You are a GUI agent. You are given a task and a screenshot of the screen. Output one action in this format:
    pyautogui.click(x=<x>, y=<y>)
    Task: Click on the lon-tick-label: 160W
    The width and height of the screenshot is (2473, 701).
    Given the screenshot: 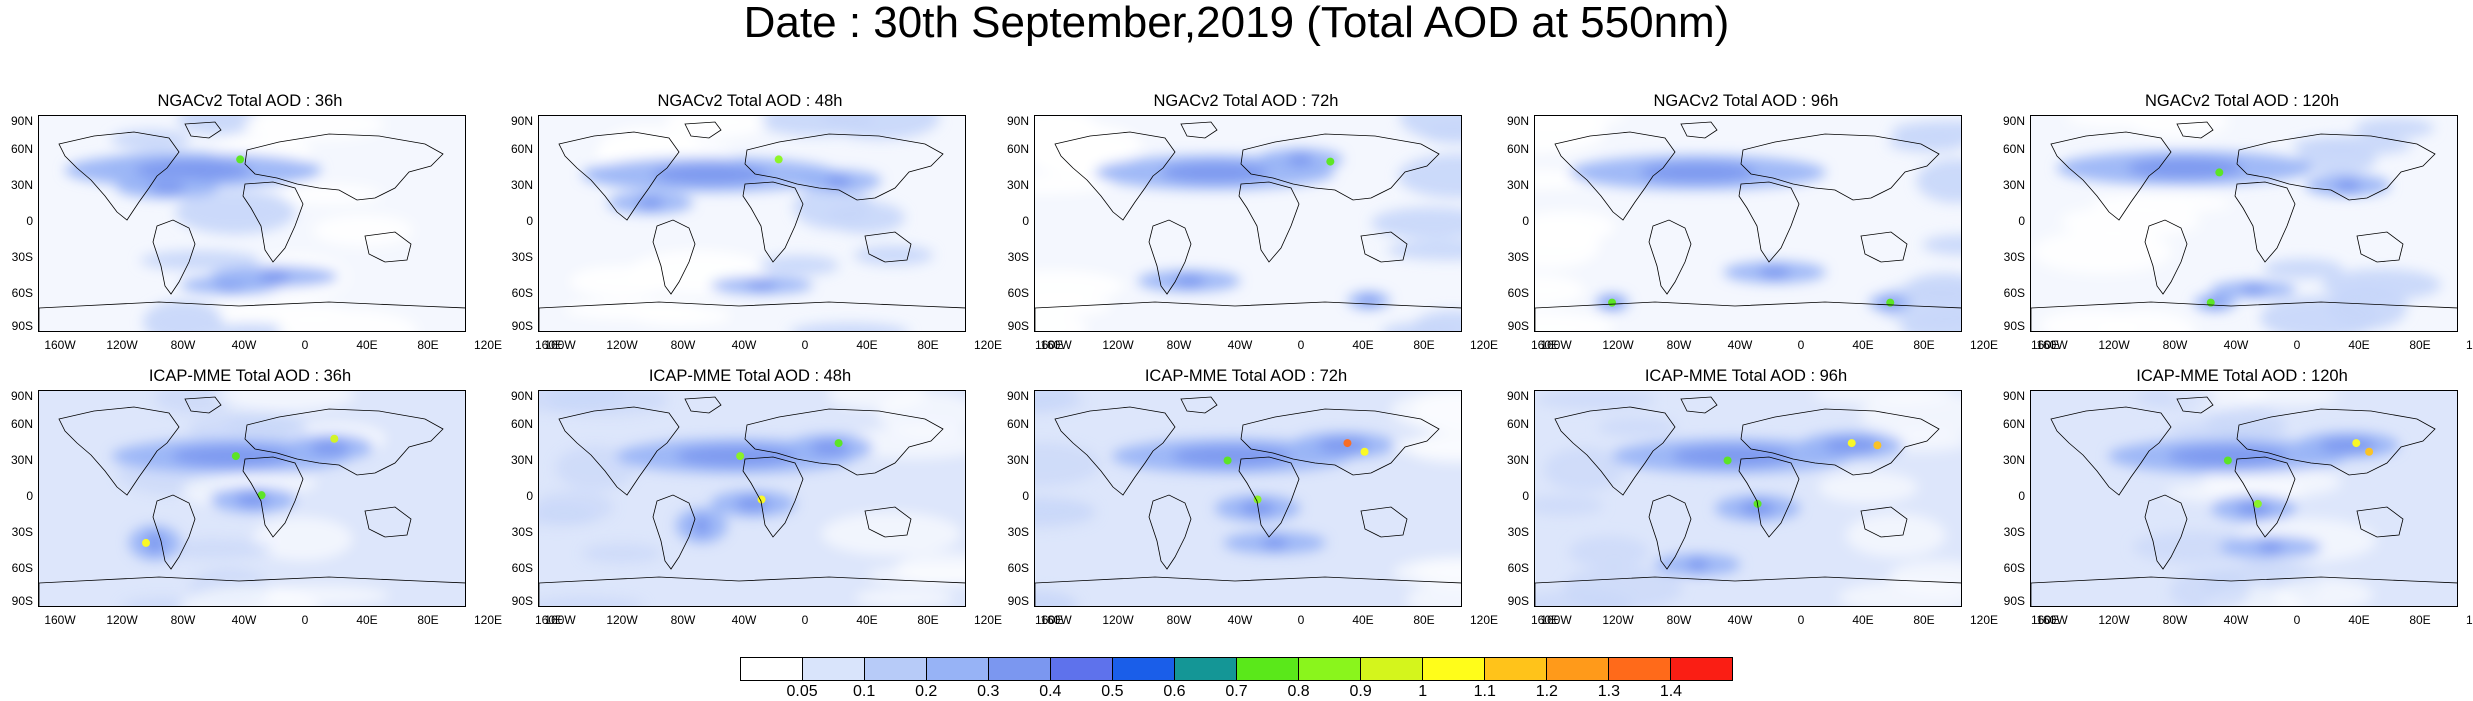 What is the action you would take?
    pyautogui.click(x=1056, y=620)
    